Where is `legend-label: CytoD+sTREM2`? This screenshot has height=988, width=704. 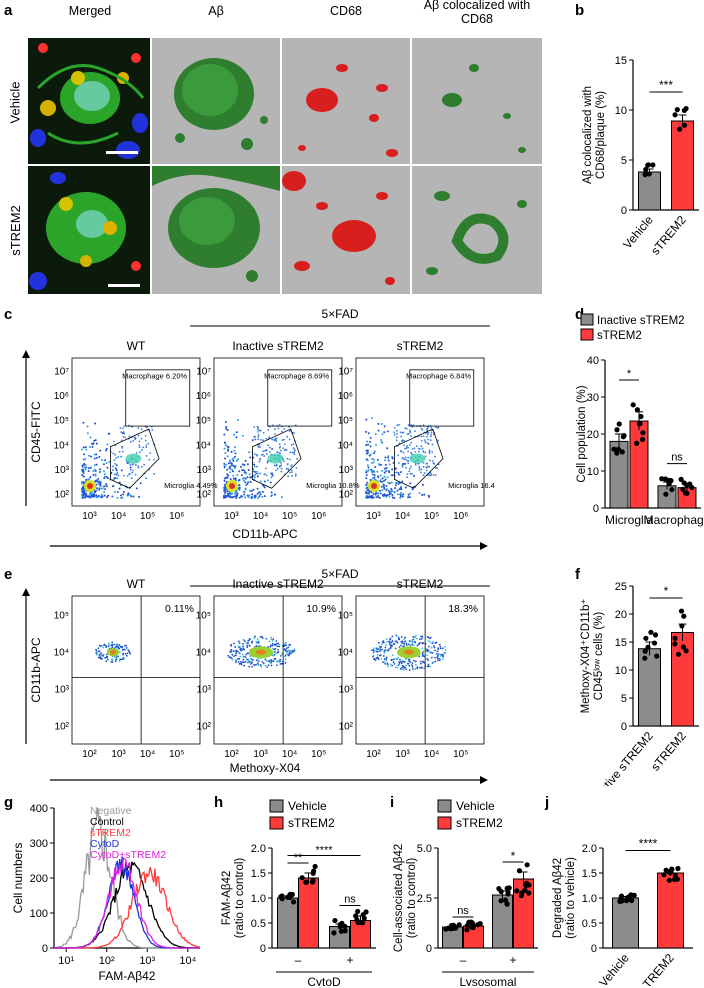 legend-label: CytoD+sTREM2 is located at coordinates (128, 855).